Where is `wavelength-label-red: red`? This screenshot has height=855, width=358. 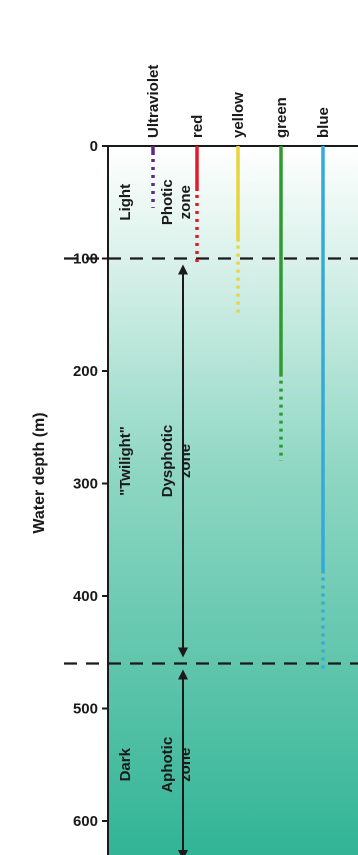
wavelength-label-red: red is located at coordinates (197, 126).